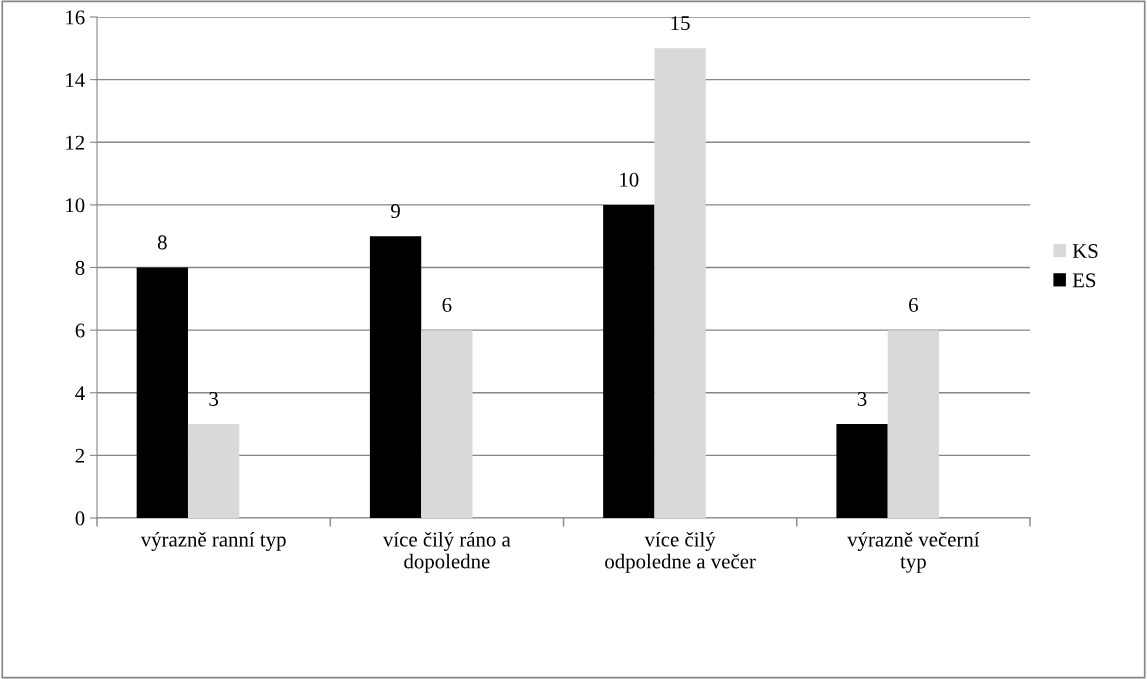  I want to click on y-tick-label: 2, so click(80, 455).